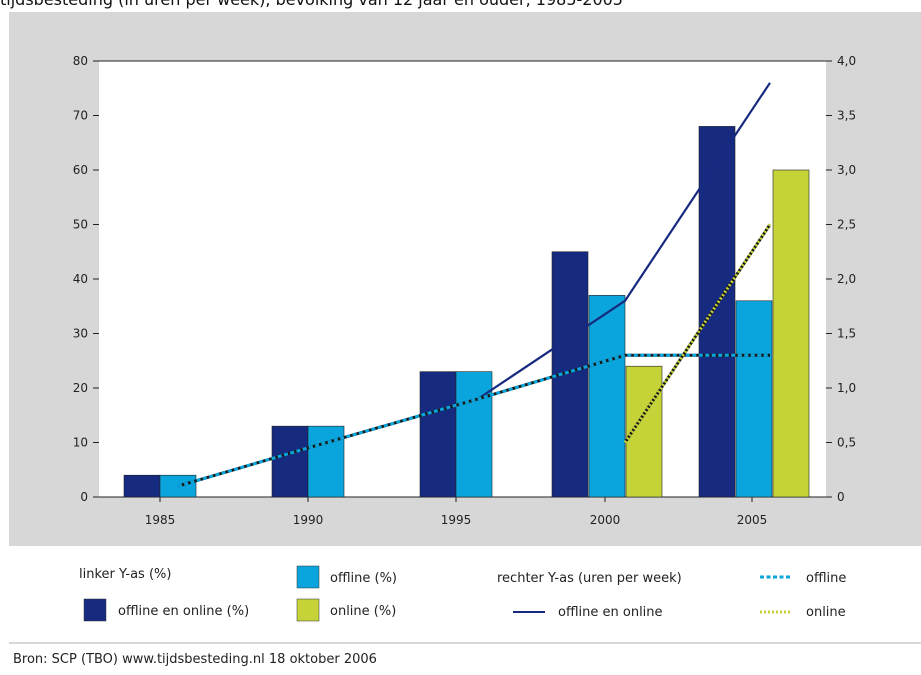  What do you see at coordinates (605, 520) in the screenshot?
I see `x-tick-label: 2000` at bounding box center [605, 520].